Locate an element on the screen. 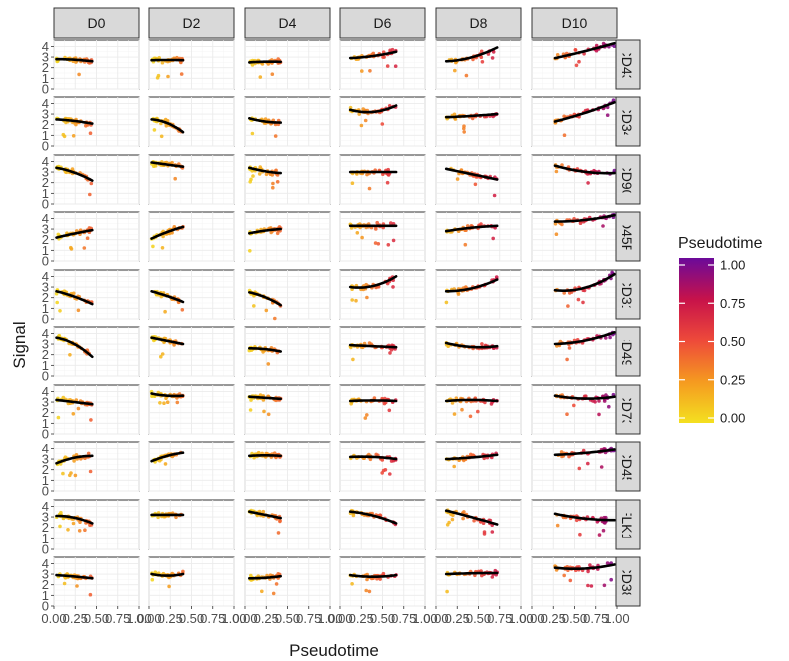 This screenshot has width=789, height=661. panel-d8-cd73 is located at coordinates (478, 409).